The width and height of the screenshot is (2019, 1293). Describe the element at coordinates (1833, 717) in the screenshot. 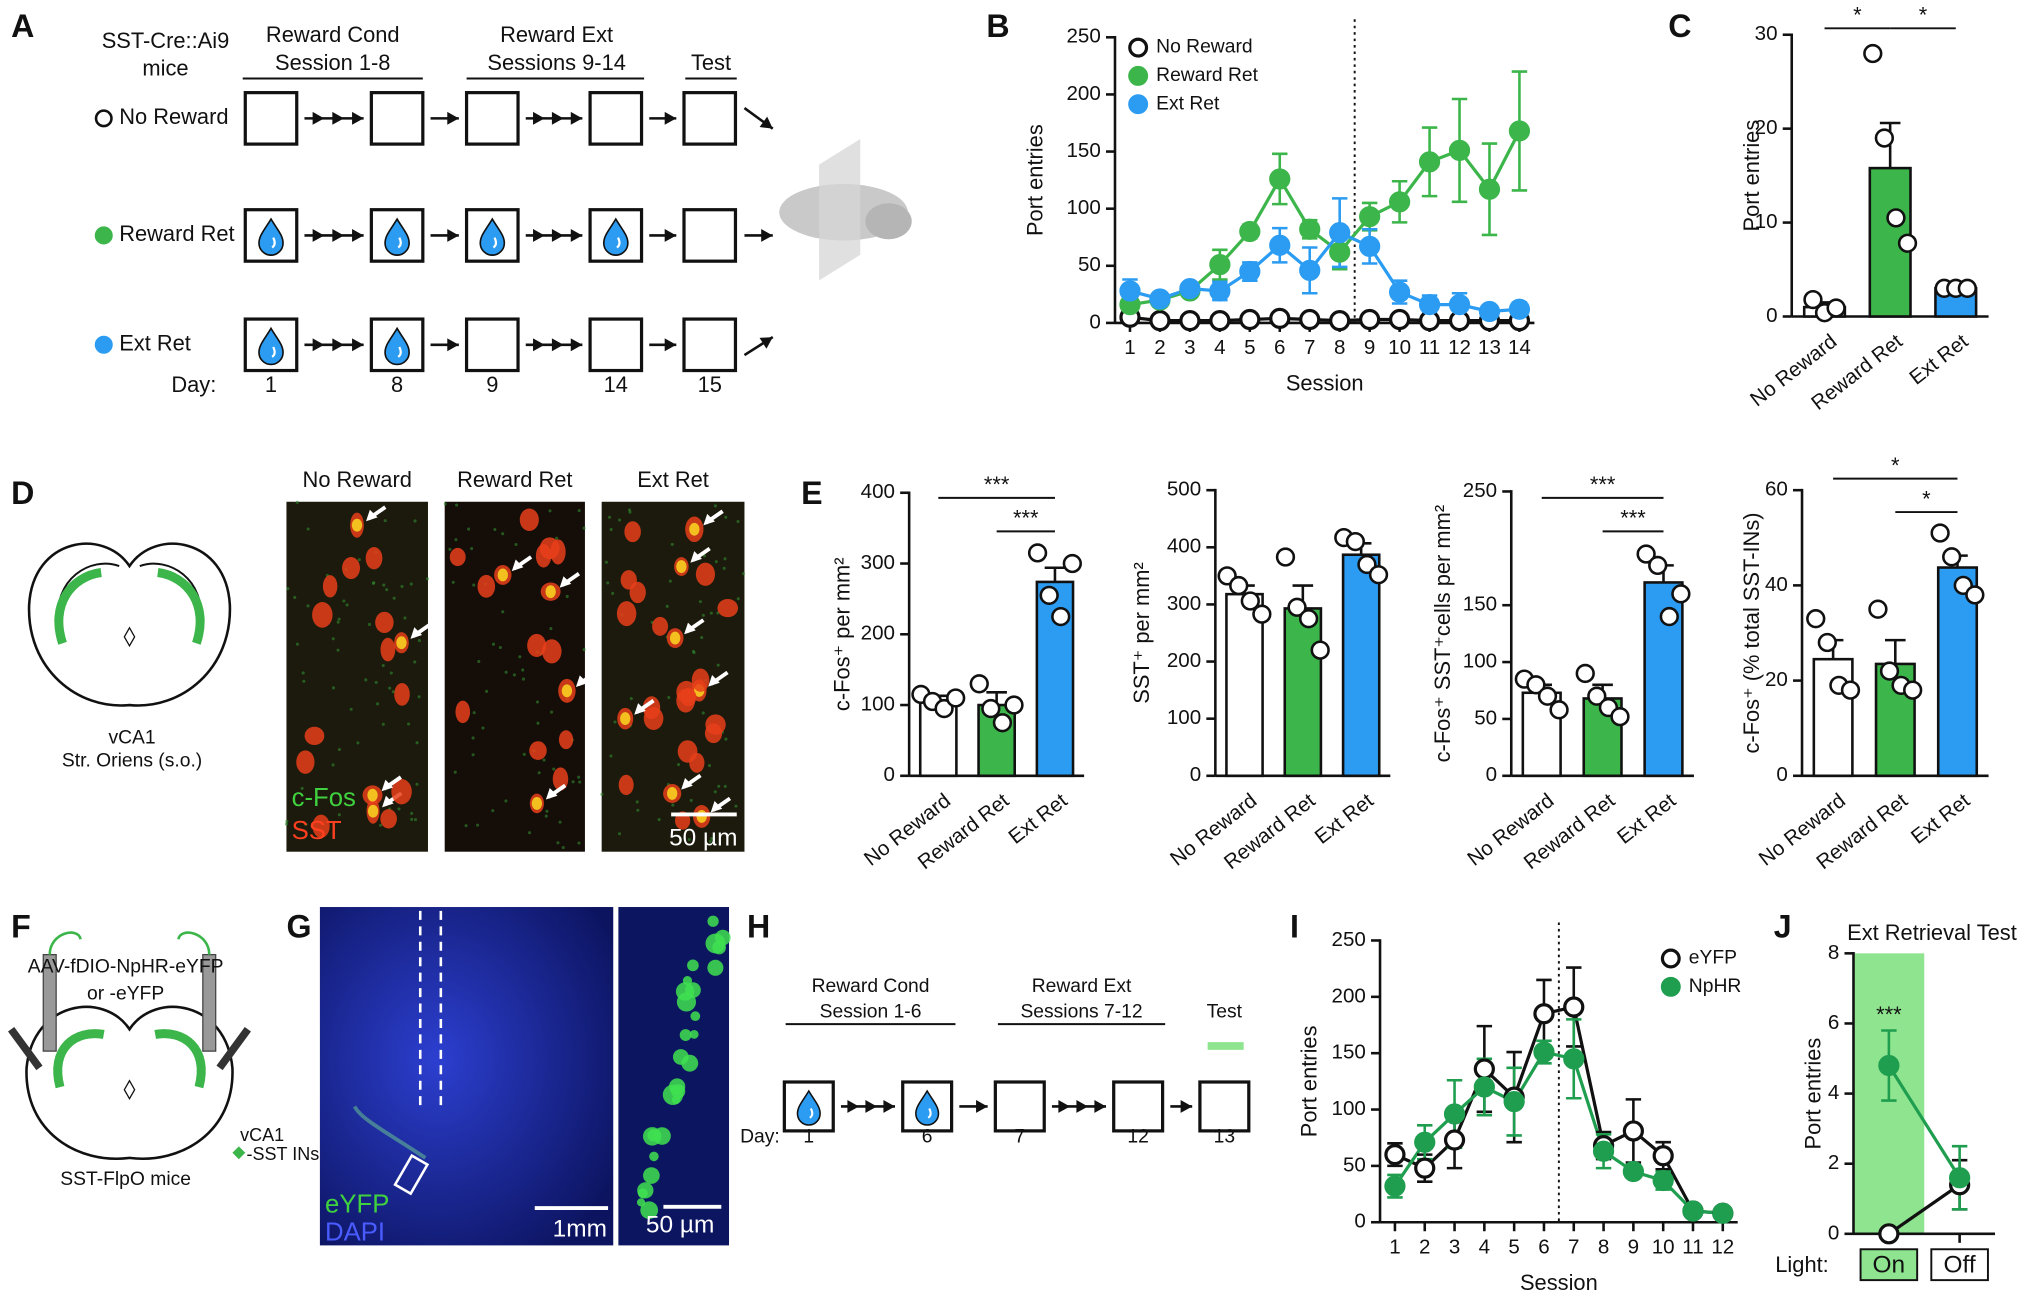

I see `bar` at that location.